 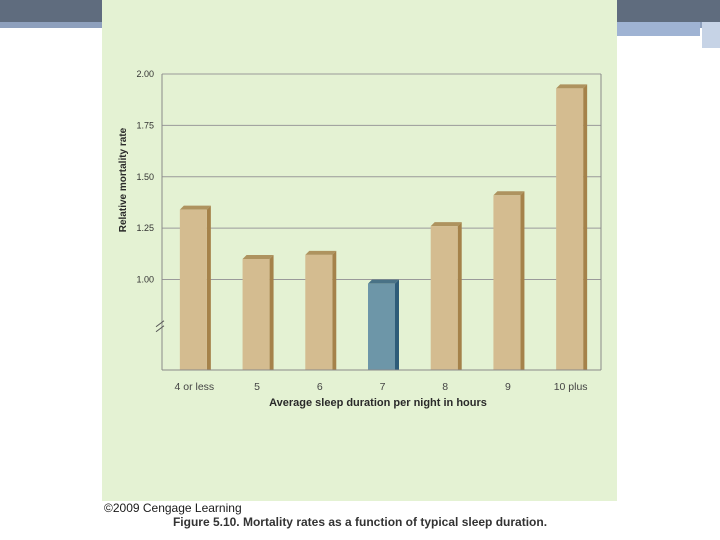 I want to click on x-tick-label: 6, so click(x=320, y=387).